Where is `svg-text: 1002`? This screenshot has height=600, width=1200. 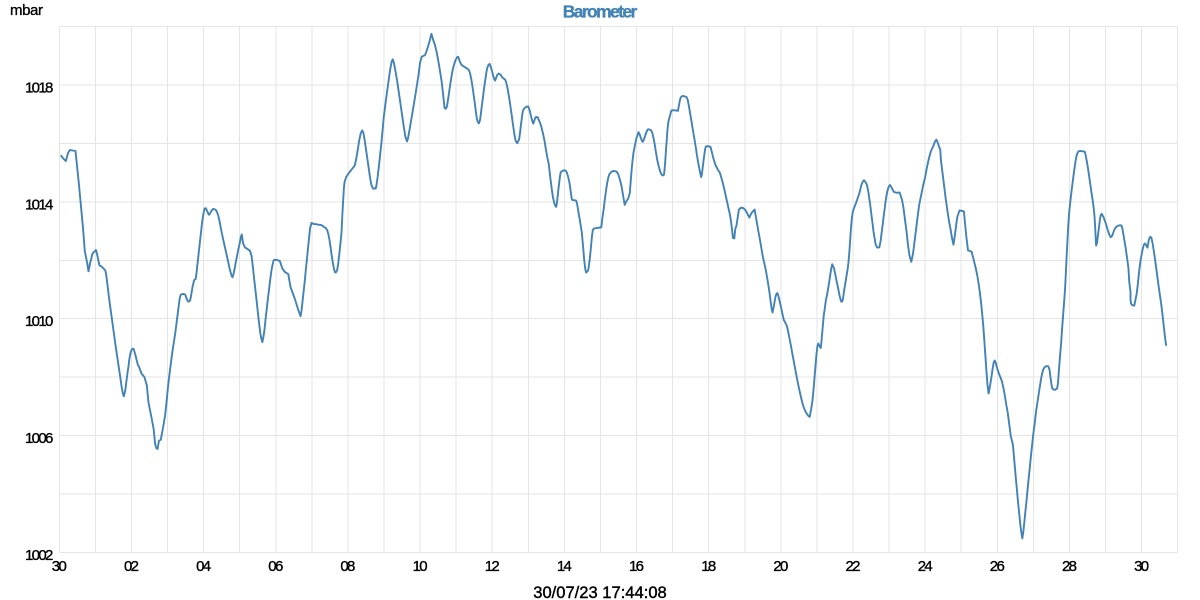 svg-text: 1002 is located at coordinates (39, 555).